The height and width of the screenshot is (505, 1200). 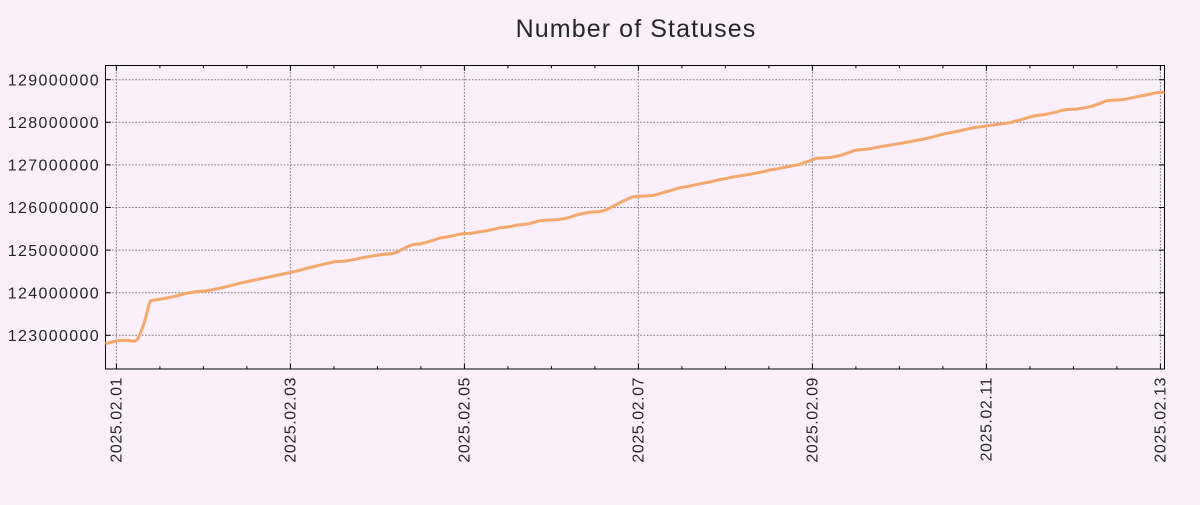 I want to click on svg-text: 2025.02.03, so click(x=290, y=420).